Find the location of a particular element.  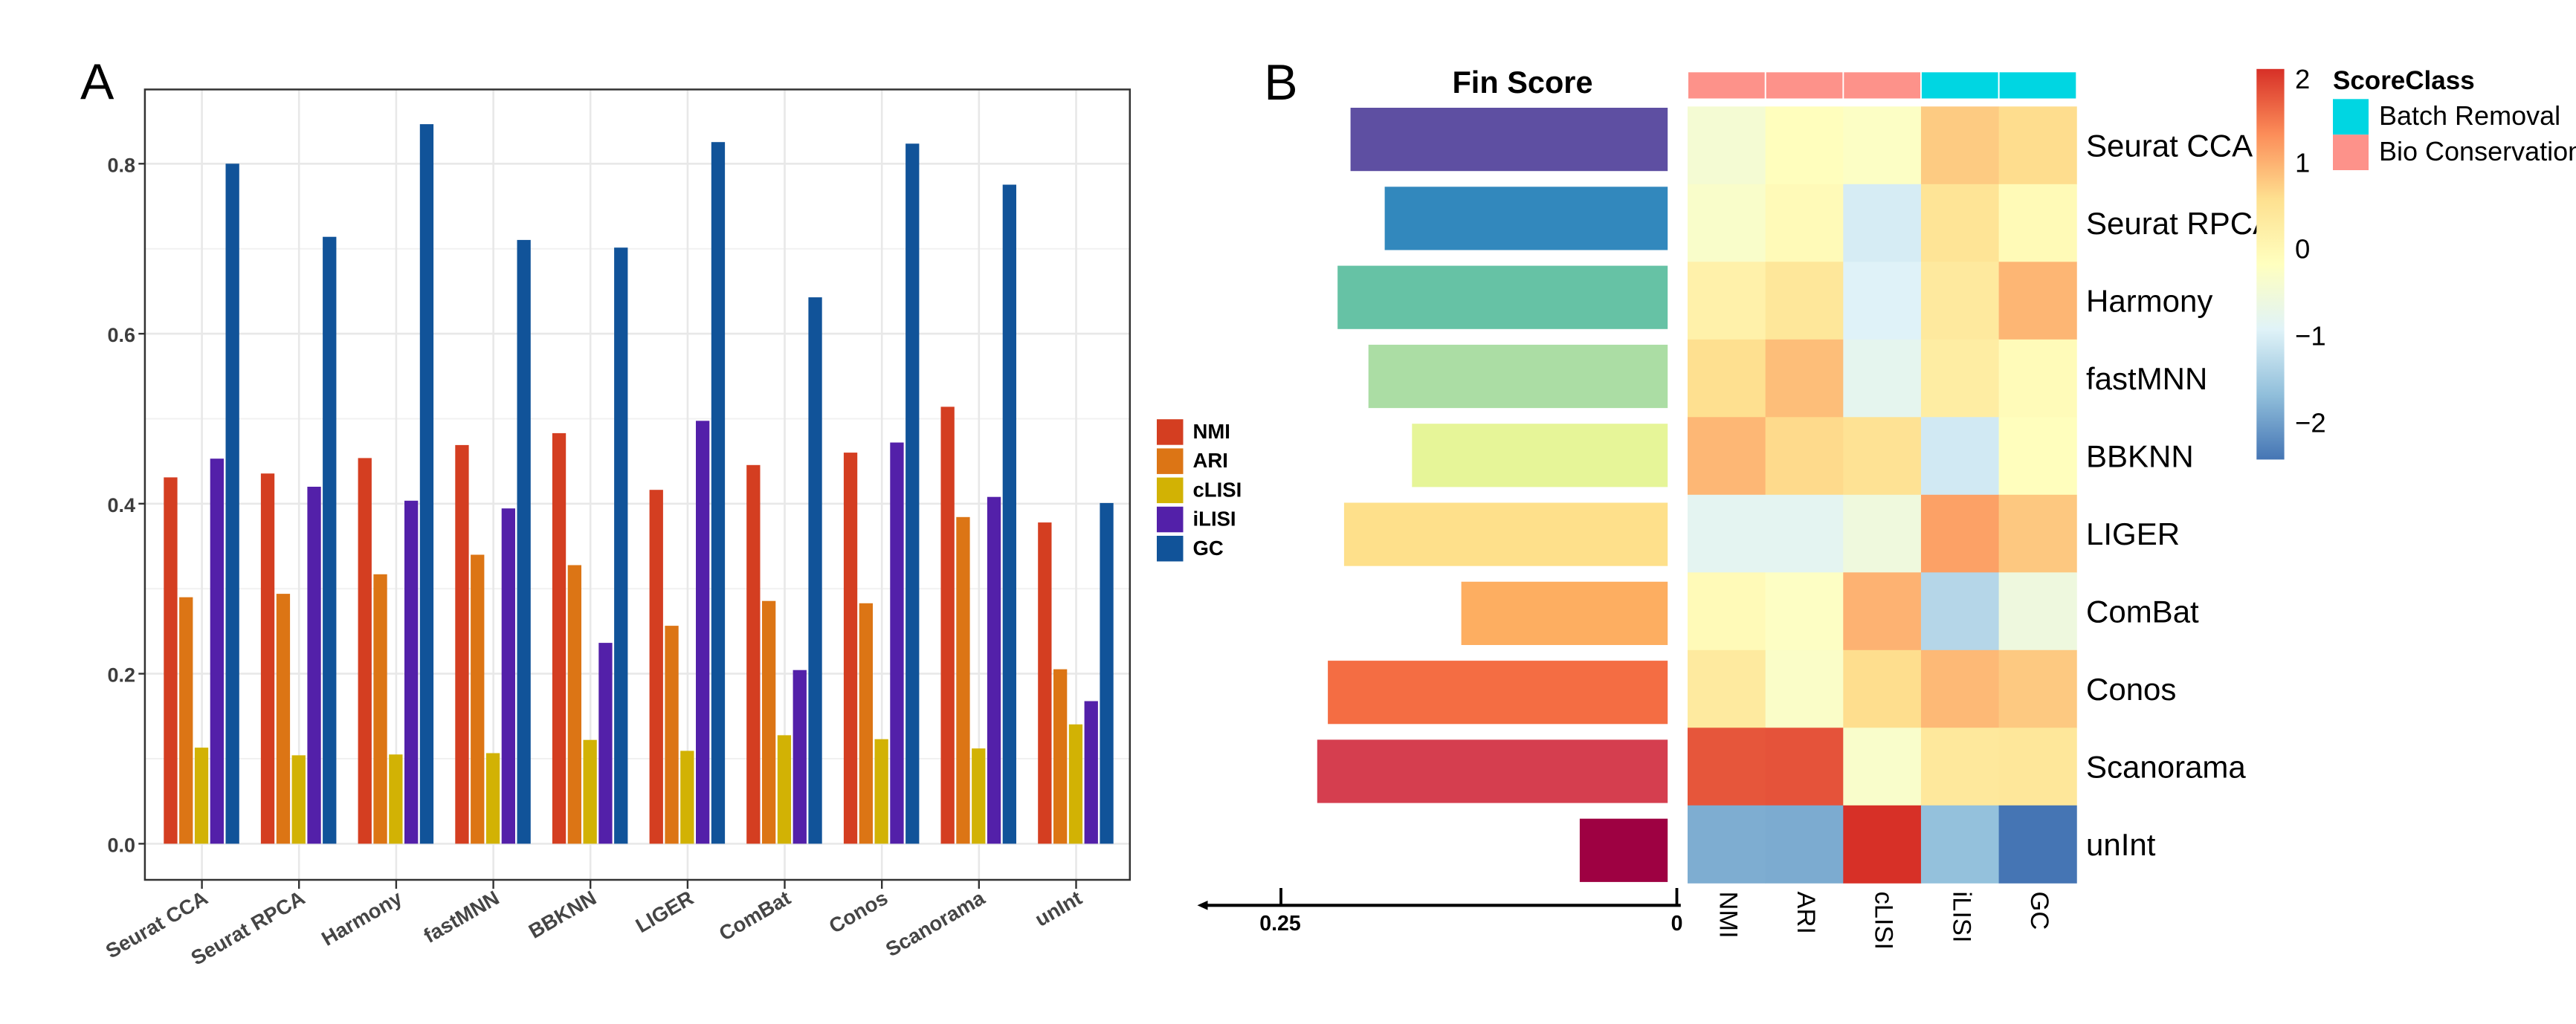

svg-text: 0.4 is located at coordinates (121, 505).